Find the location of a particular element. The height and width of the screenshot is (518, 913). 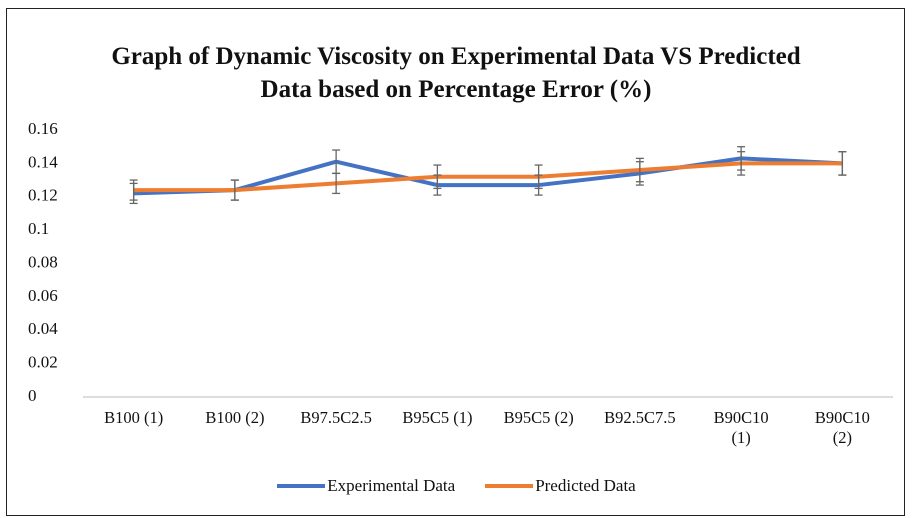

legend-item: Predicted Data is located at coordinates (560, 486).